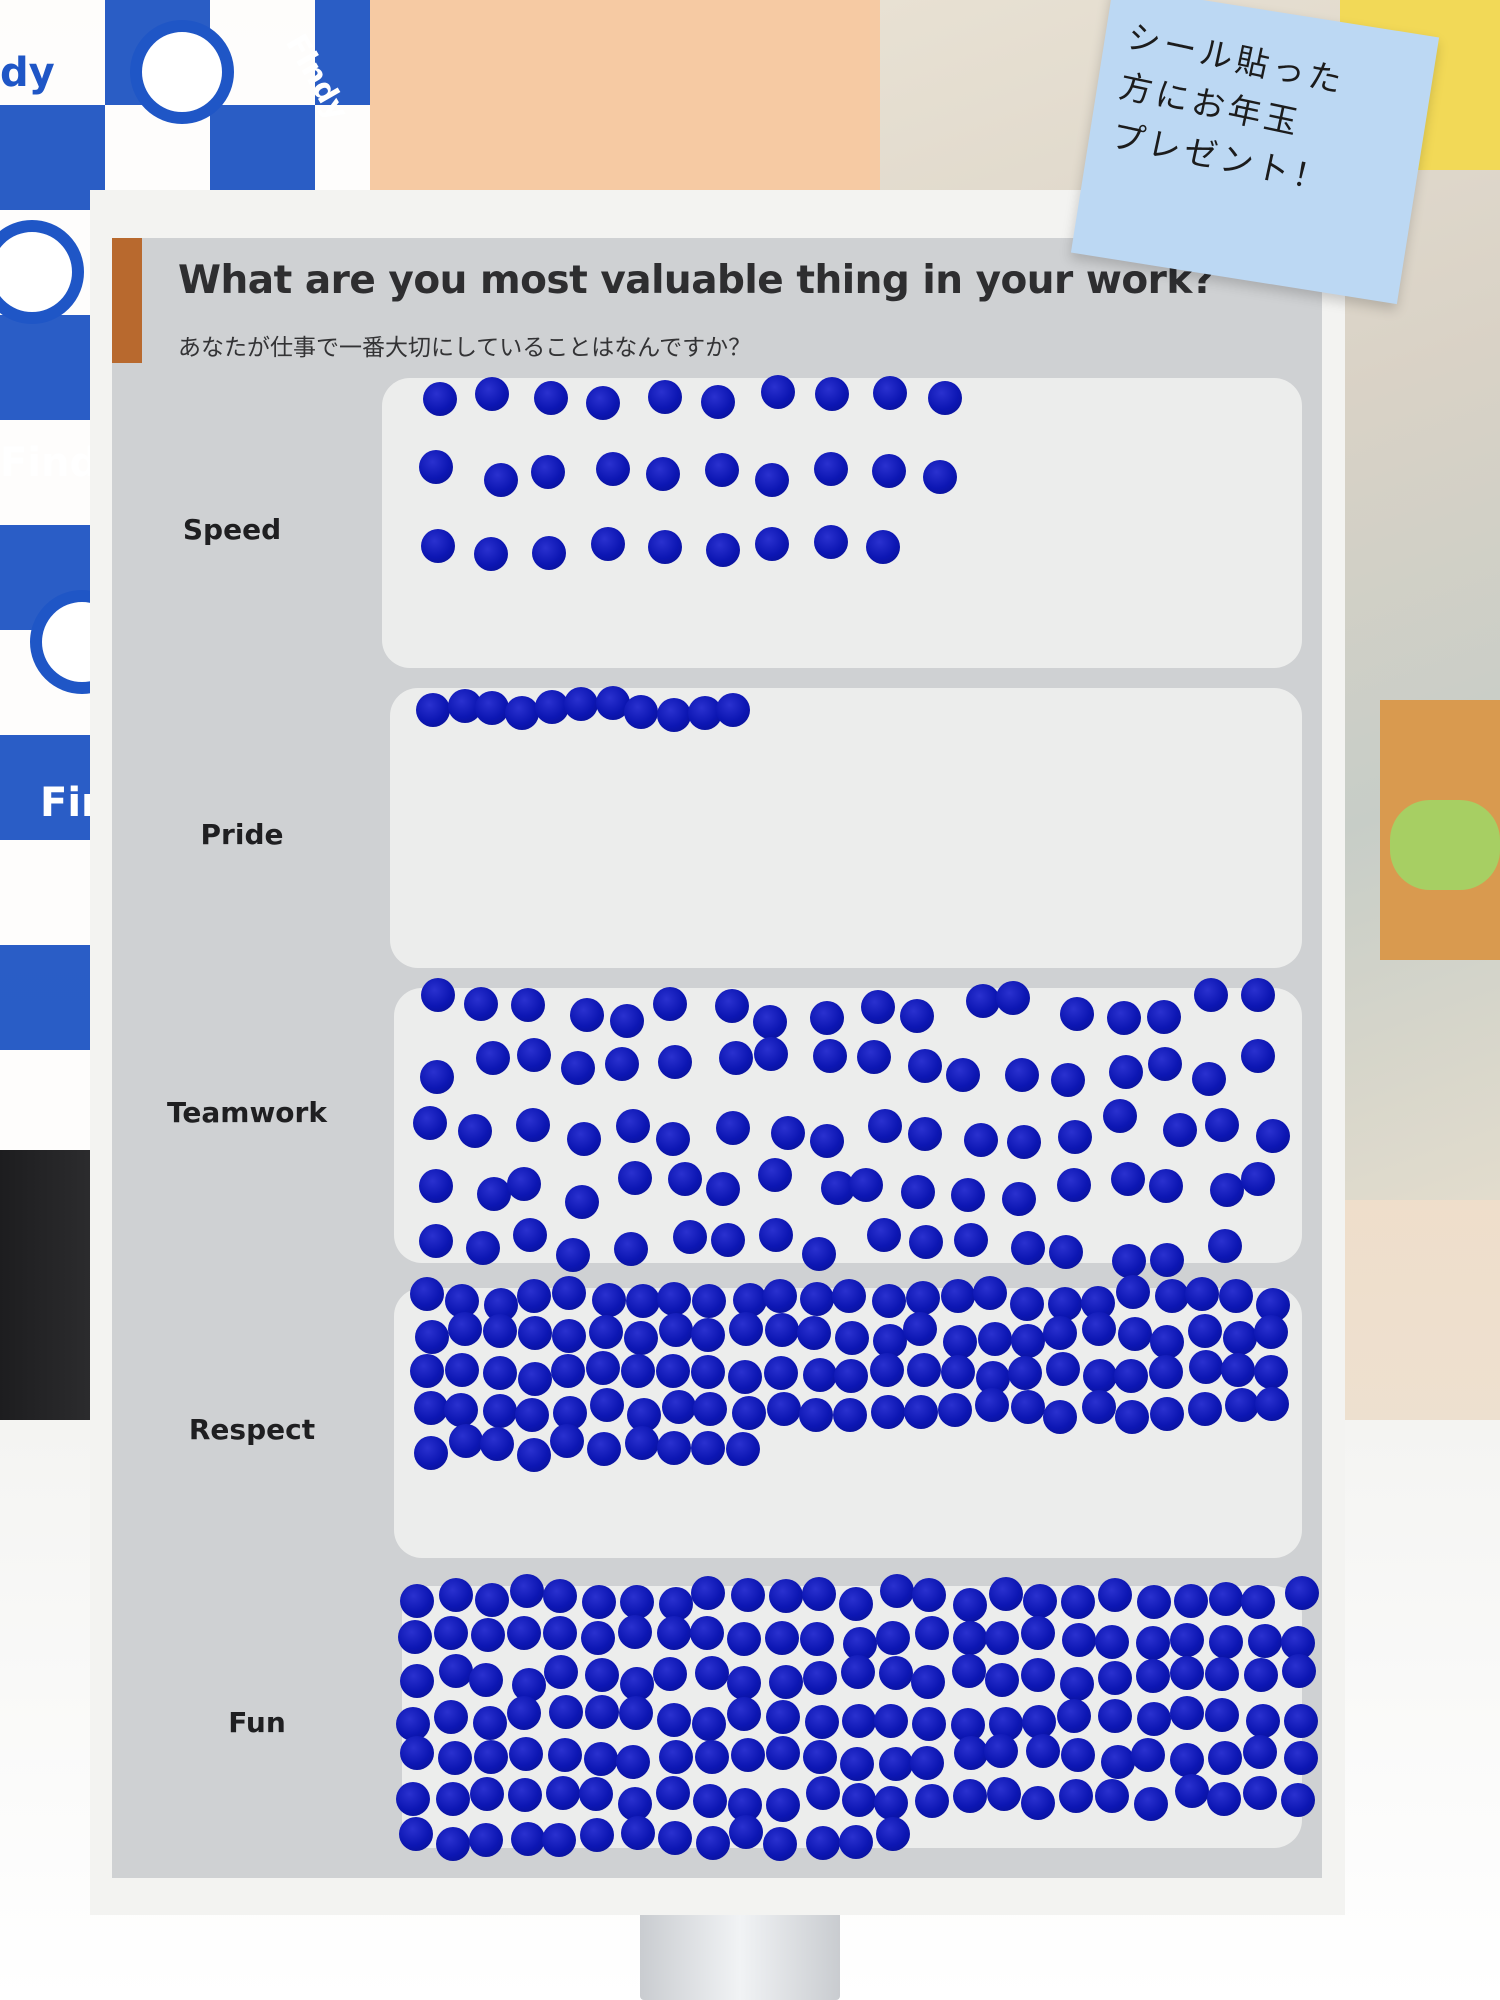 This screenshot has height=2000, width=1500. Describe the element at coordinates (842, 523) in the screenshot. I see `category-box-speed` at that location.